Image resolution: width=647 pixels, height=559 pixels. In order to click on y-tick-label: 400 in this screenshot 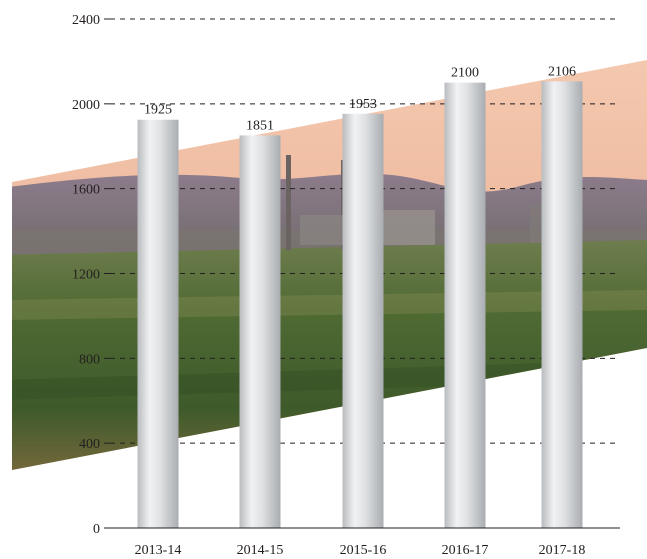, I will do `click(89, 444)`.